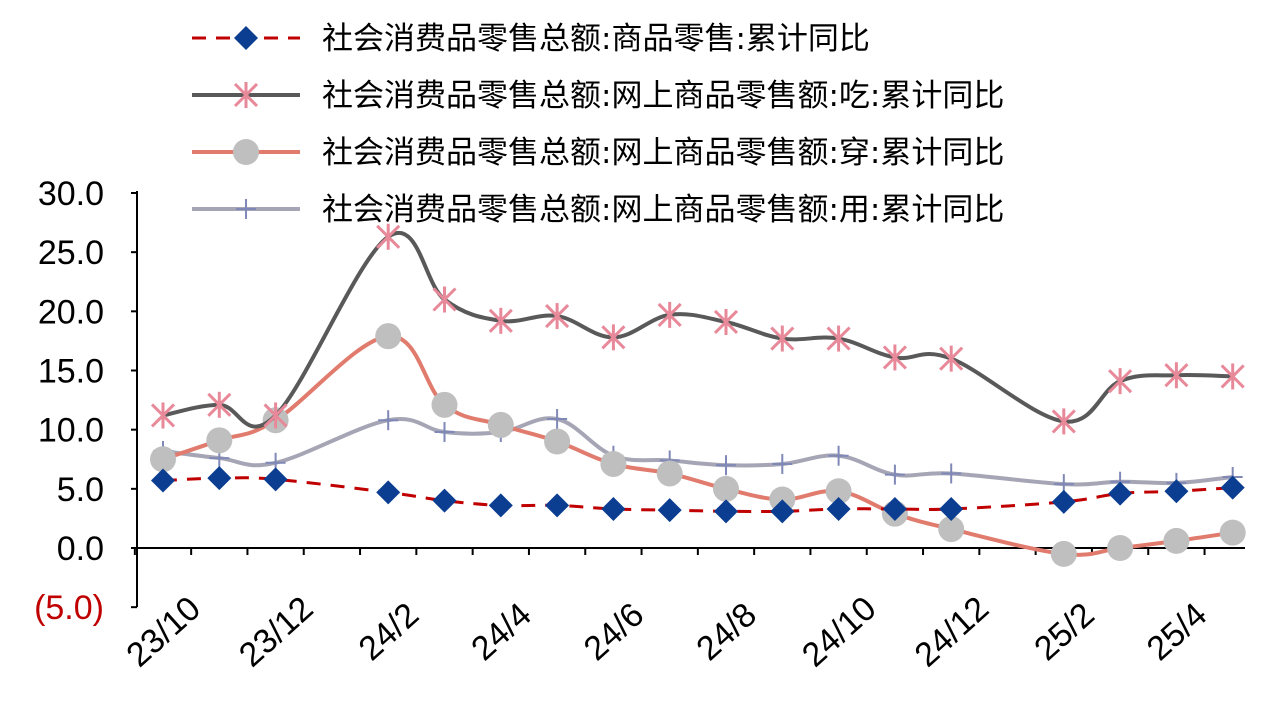 The width and height of the screenshot is (1269, 711). What do you see at coordinates (663, 153) in the screenshot?
I see `legend-label: 社会消费品零售总额:网上商品零售额:穿:累计同比` at bounding box center [663, 153].